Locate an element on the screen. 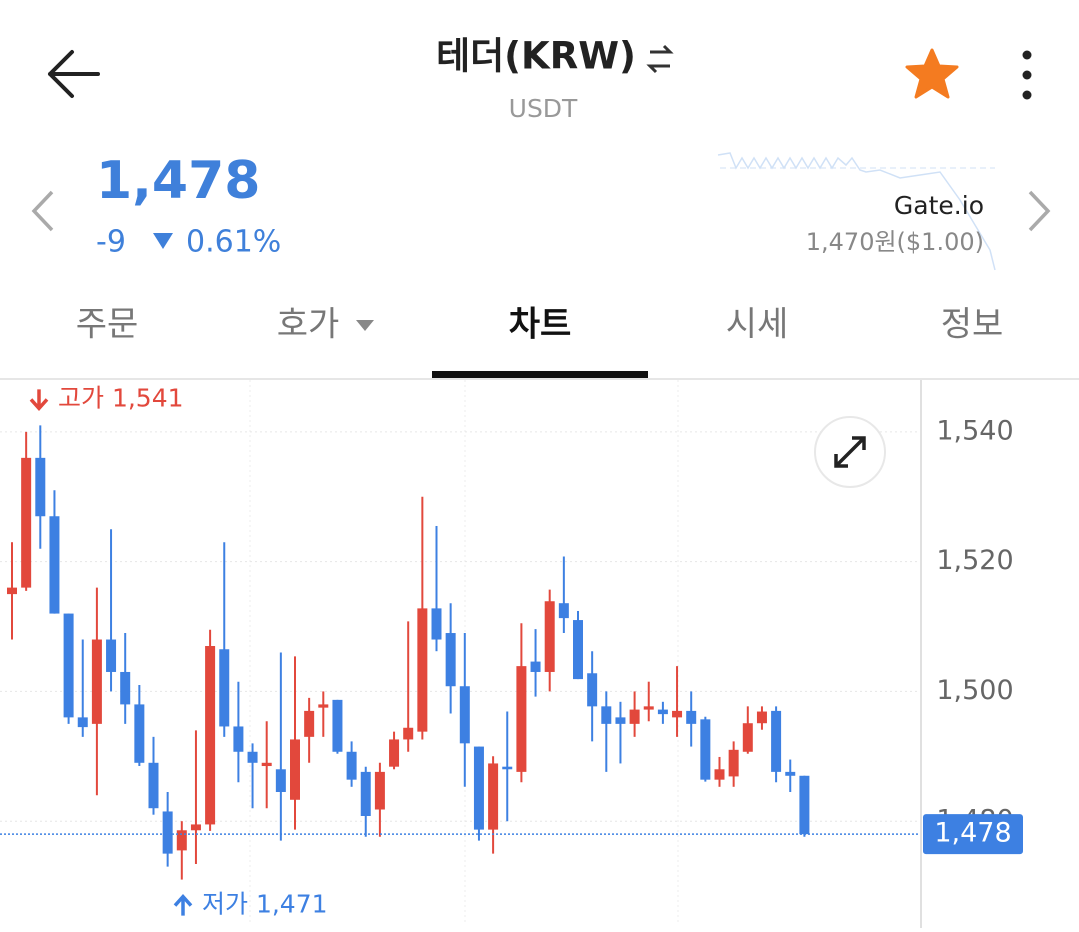 The width and height of the screenshot is (1079, 932). y-tick-label: 1,500 is located at coordinates (974, 690).